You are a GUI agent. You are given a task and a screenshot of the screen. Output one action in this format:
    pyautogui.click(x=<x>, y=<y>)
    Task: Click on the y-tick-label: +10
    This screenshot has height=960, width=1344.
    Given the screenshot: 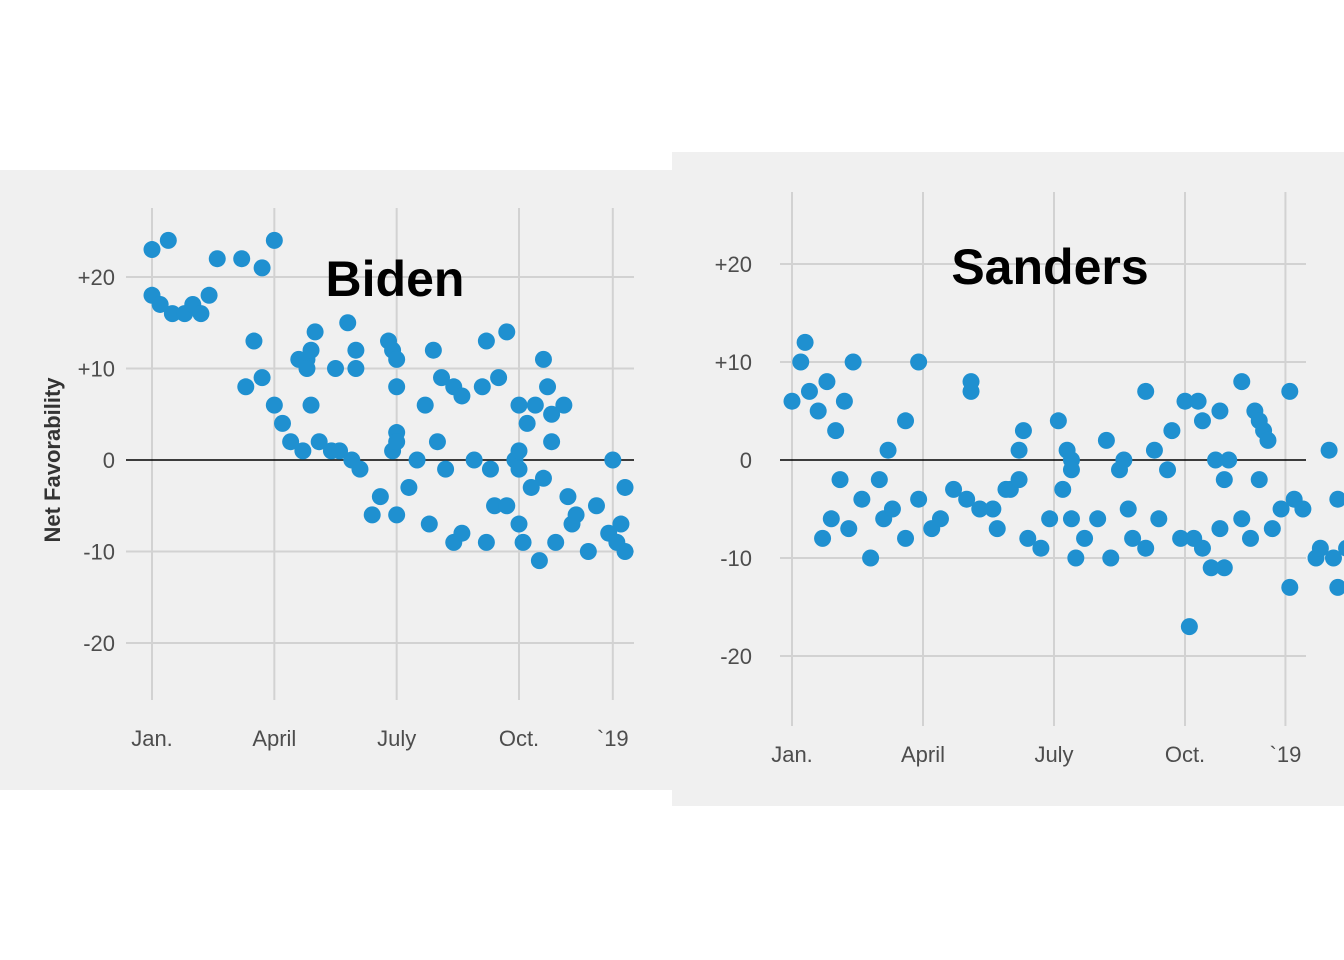 What is the action you would take?
    pyautogui.click(x=733, y=362)
    